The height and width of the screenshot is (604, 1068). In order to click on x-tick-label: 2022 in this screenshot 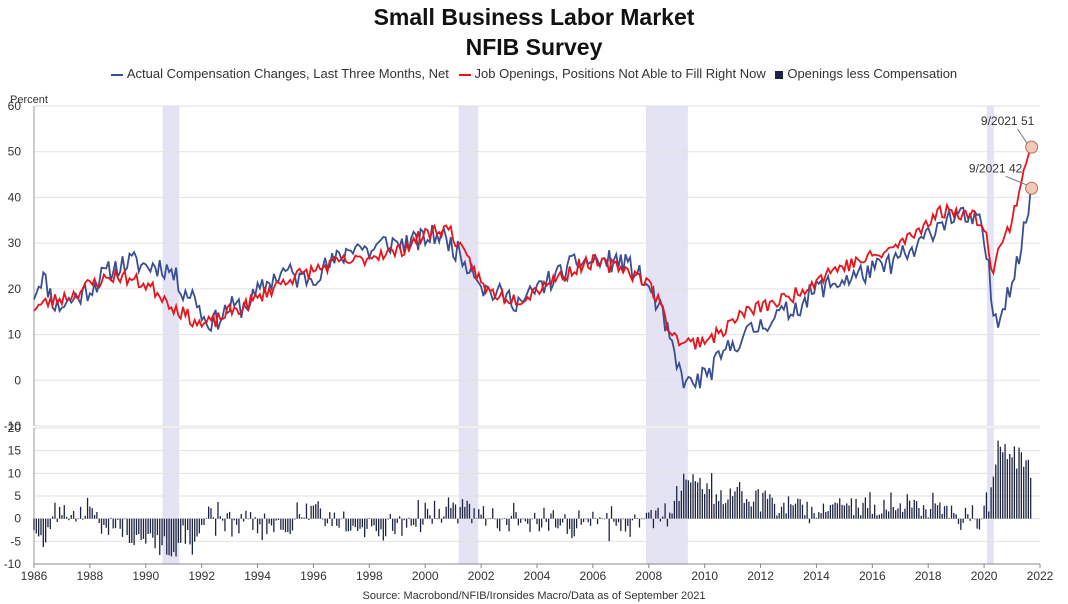, I will do `click(1040, 576)`.